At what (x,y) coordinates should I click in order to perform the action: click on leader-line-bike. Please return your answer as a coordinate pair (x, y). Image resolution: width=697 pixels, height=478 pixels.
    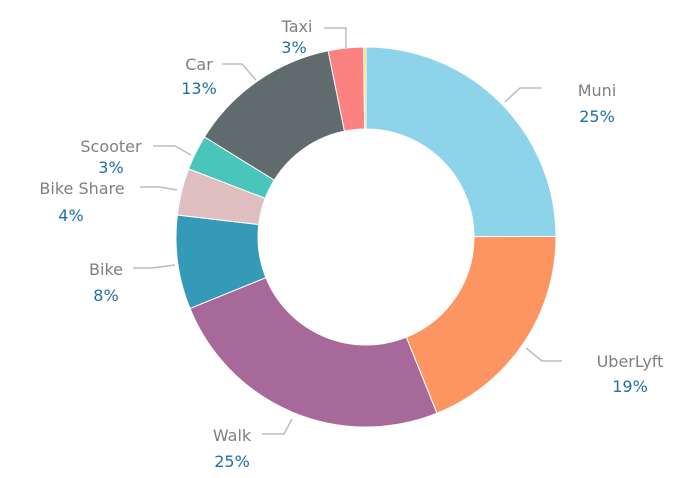
    Looking at the image, I should click on (154, 266).